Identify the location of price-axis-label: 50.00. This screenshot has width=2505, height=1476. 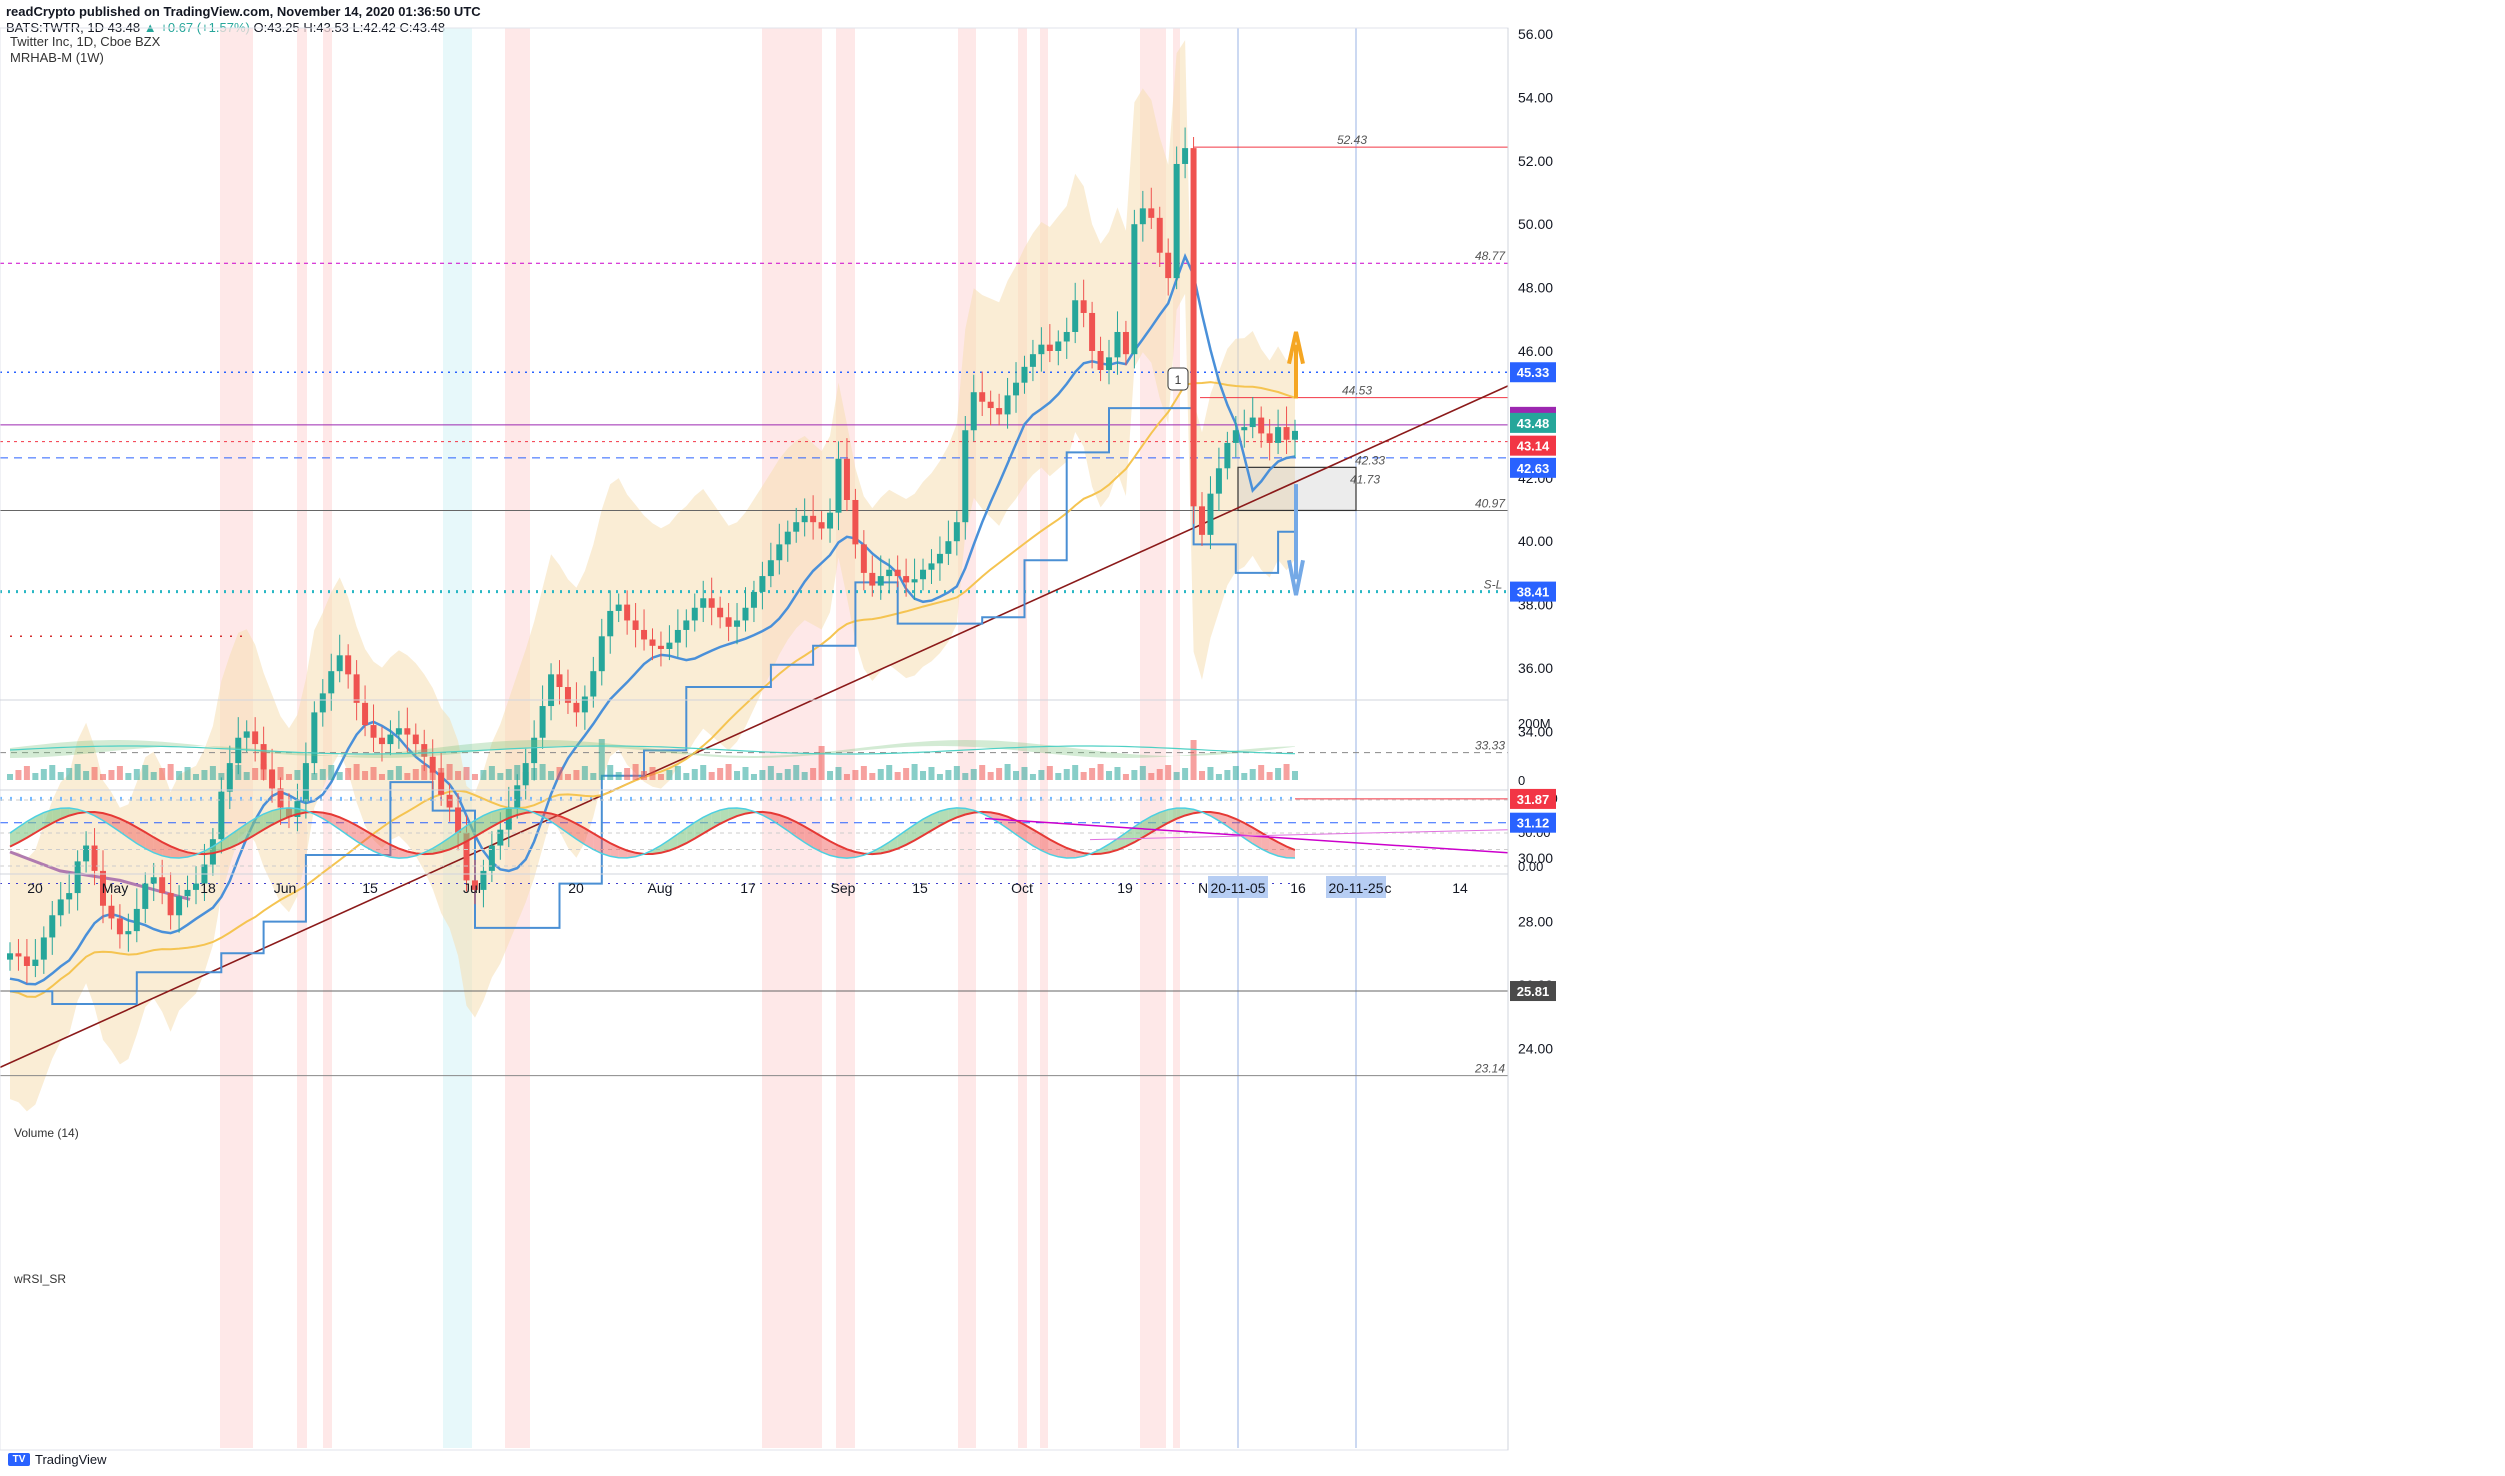
(1535, 224).